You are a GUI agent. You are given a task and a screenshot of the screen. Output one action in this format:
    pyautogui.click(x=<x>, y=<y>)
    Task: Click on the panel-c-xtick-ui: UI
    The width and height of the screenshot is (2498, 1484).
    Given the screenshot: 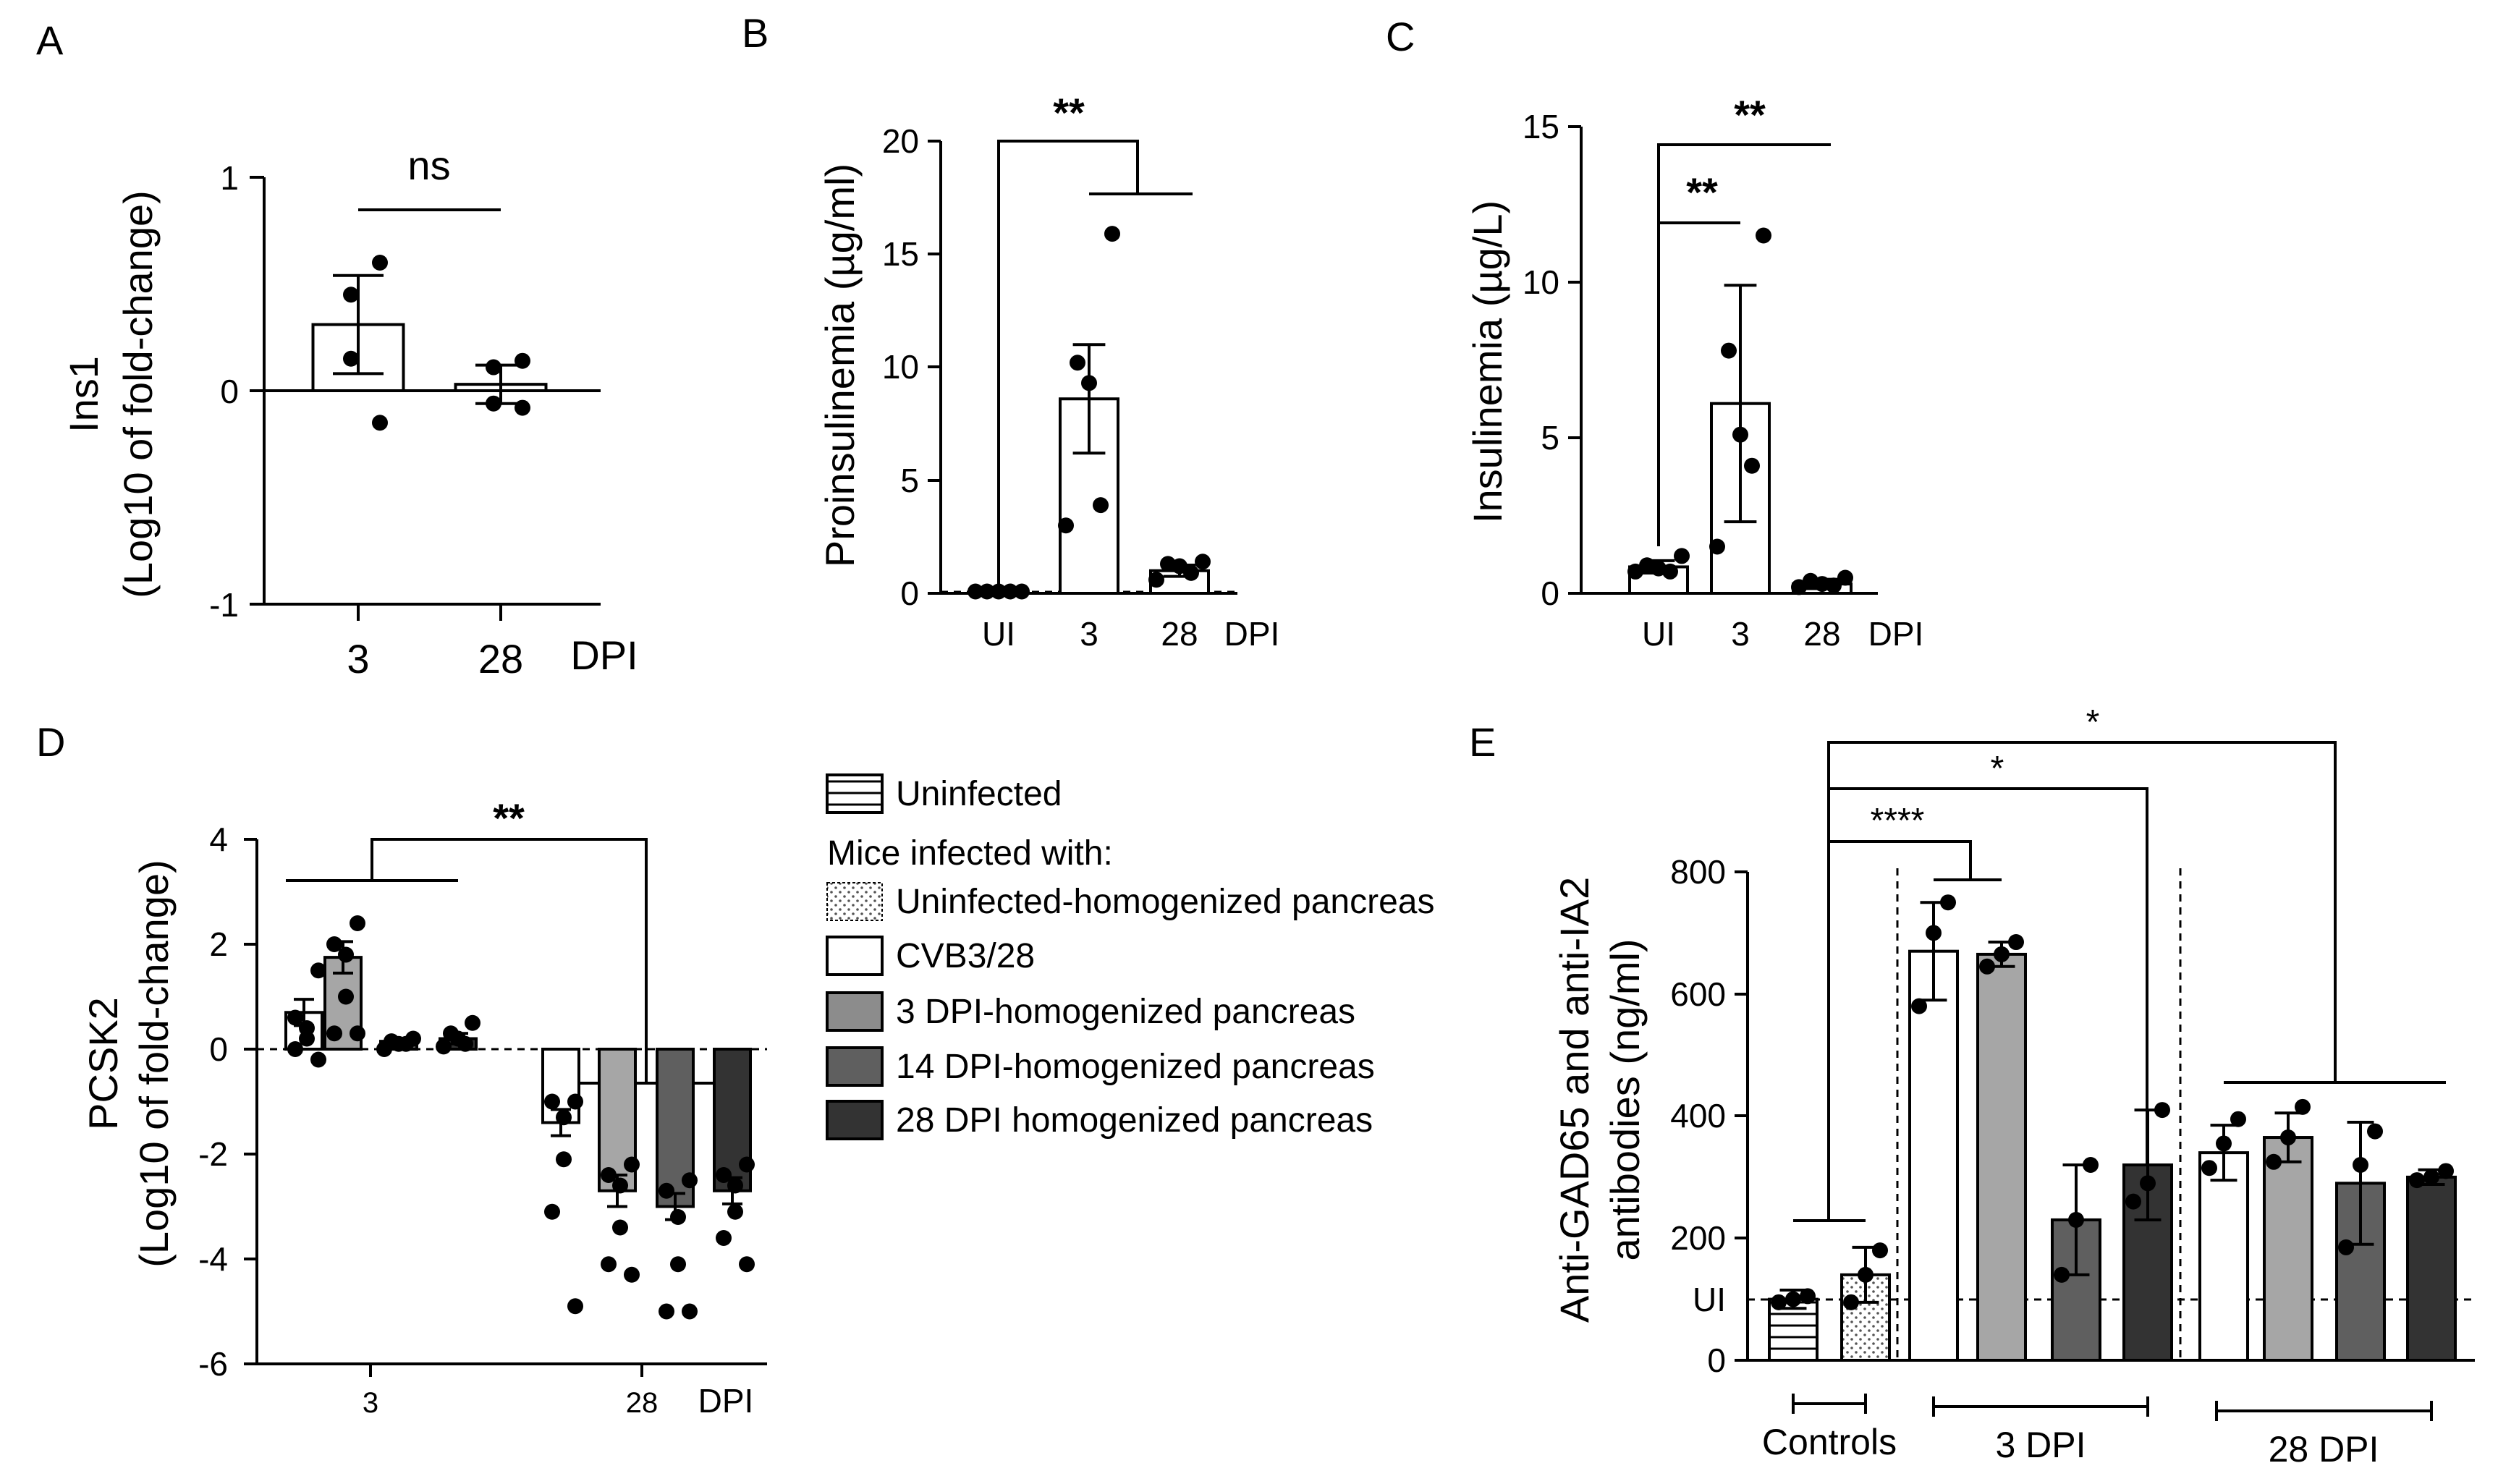 What is the action you would take?
    pyautogui.click(x=1659, y=634)
    